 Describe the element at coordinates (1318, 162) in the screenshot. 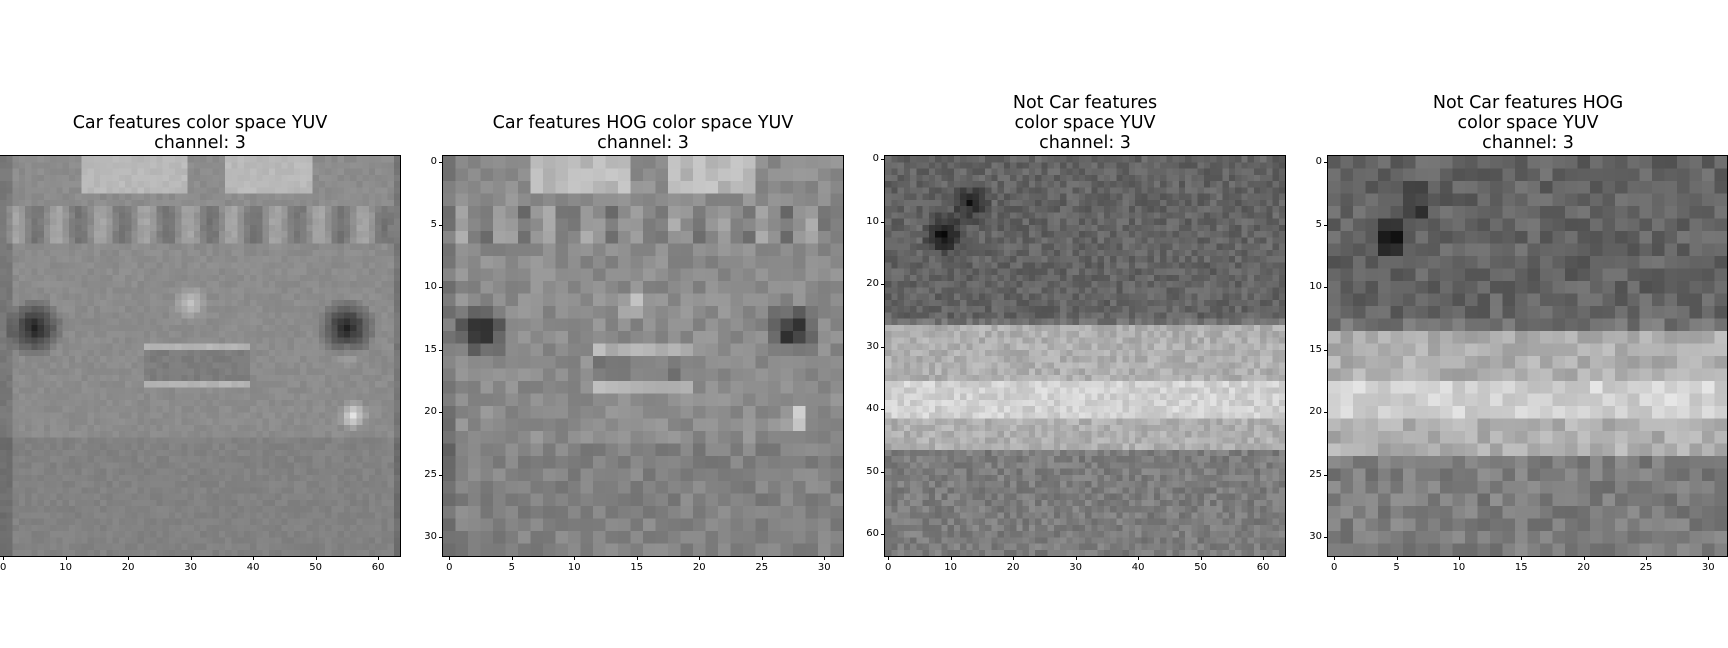

I see `panel-4-y-tick-label: 0` at that location.